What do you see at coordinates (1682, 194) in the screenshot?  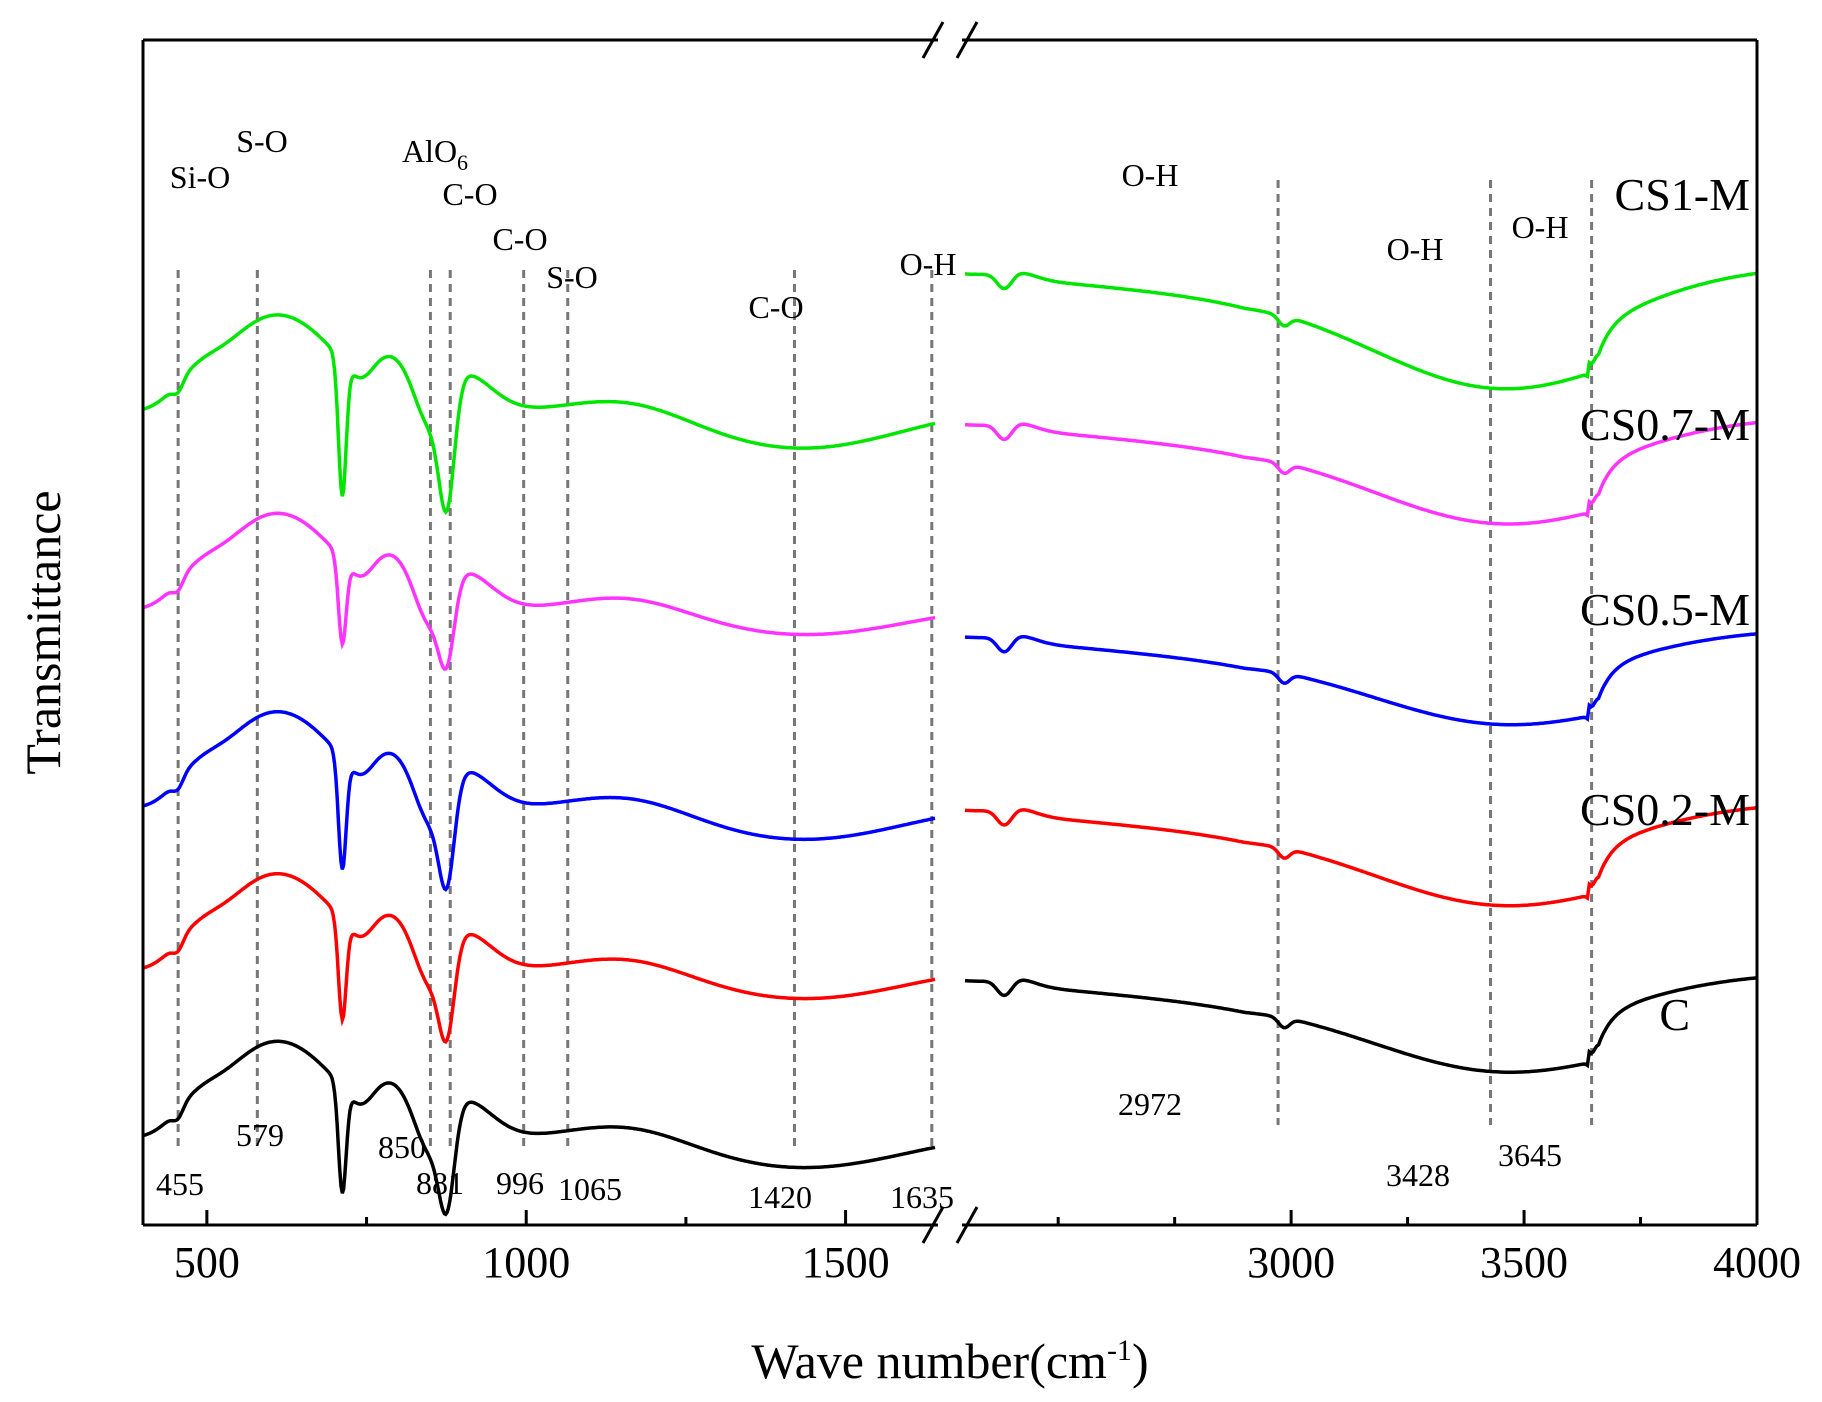 I see `series-label: CS1-M` at bounding box center [1682, 194].